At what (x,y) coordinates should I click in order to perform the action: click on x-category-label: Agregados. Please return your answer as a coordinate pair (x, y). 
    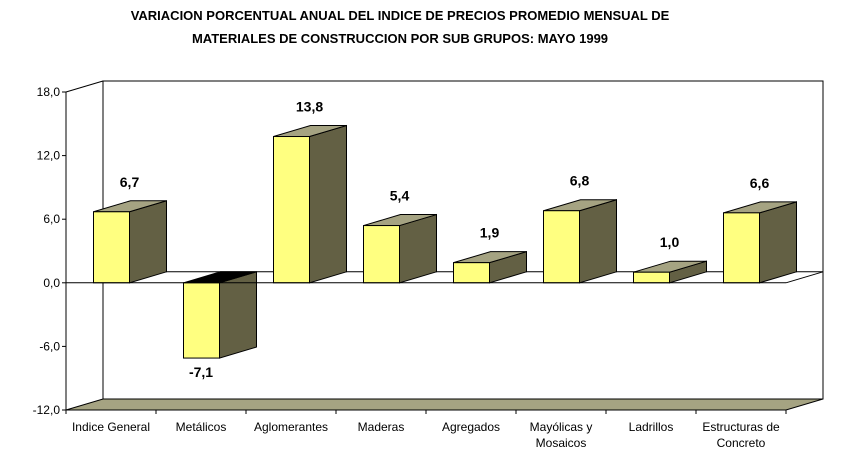
    Looking at the image, I should click on (471, 427).